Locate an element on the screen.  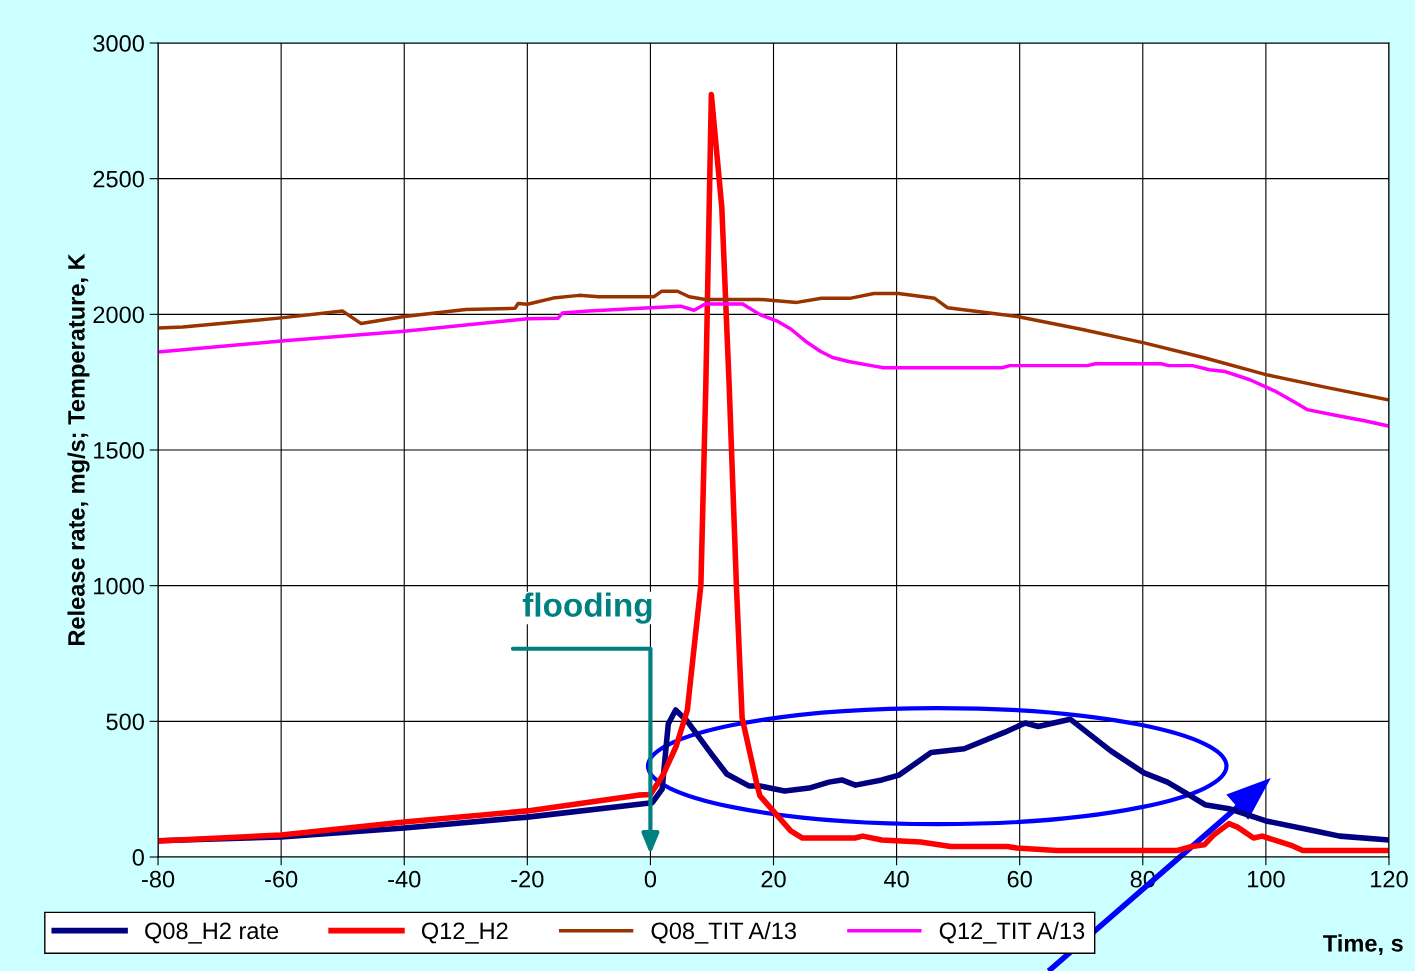
x-tick-label: -20 is located at coordinates (527, 879).